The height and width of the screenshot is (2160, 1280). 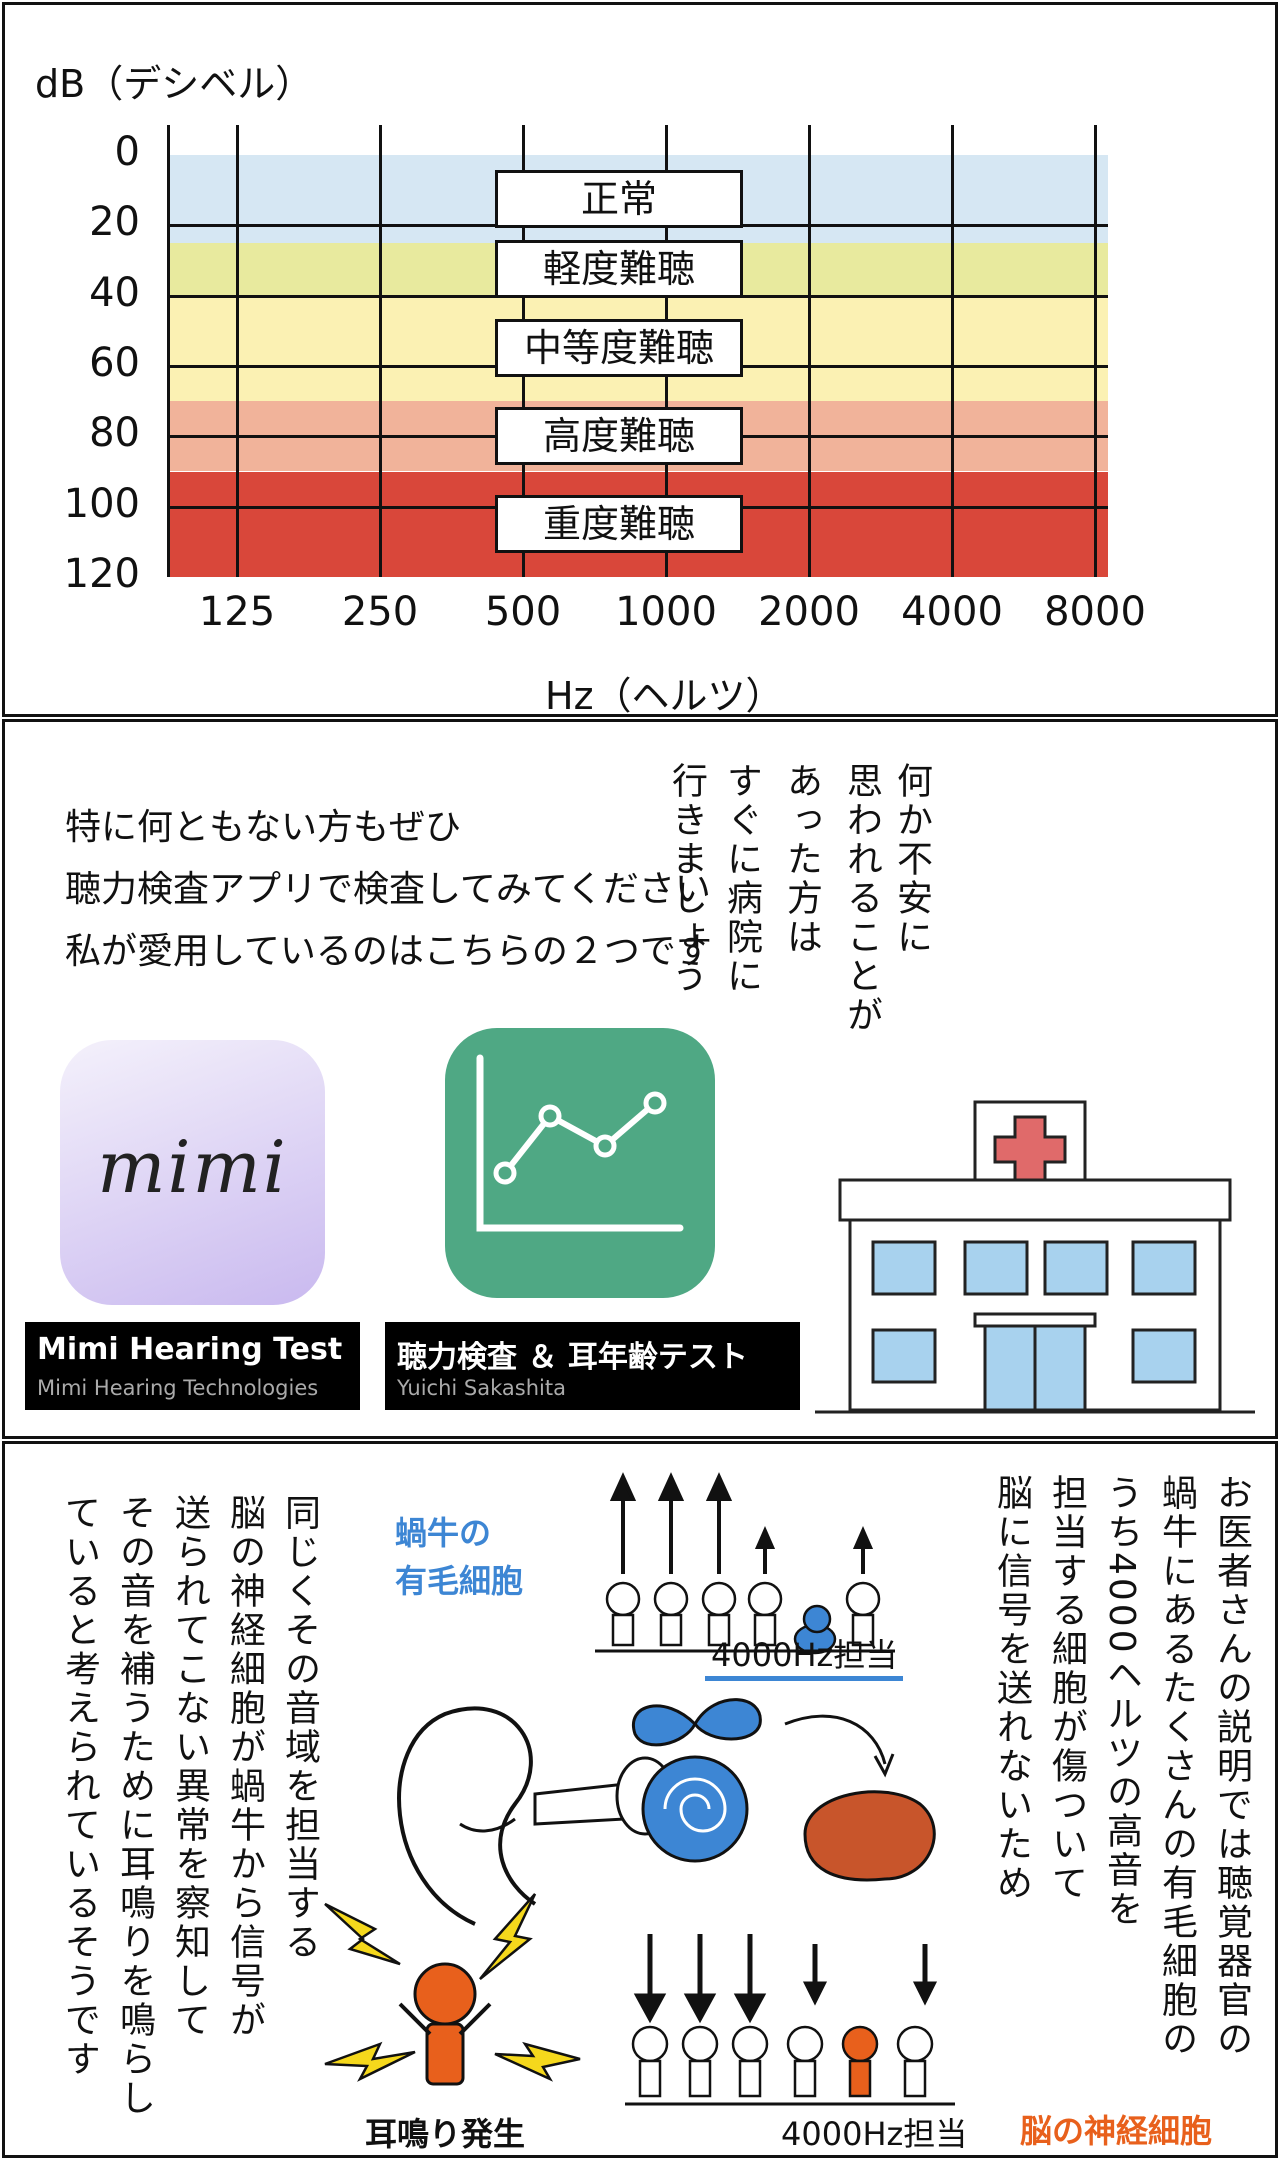 I want to click on intro-line-2: 聴力検査アプリで検査してみてください, so click(x=388, y=889).